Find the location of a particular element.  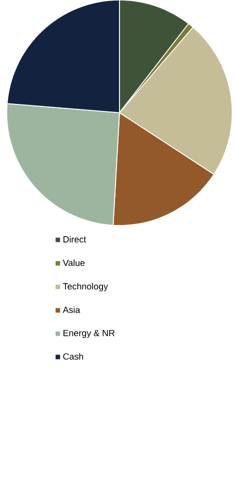

legend-label: Technology is located at coordinates (85, 287).